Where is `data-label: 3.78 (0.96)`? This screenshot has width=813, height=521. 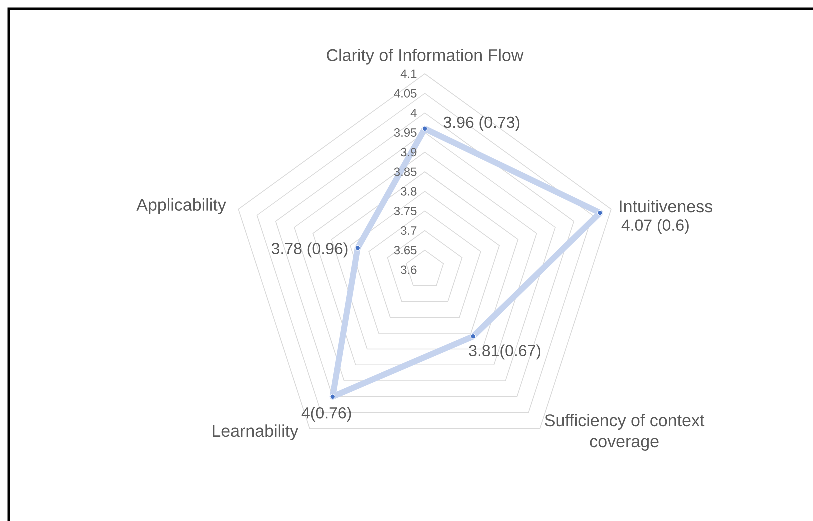
data-label: 3.78 (0.96) is located at coordinates (310, 250).